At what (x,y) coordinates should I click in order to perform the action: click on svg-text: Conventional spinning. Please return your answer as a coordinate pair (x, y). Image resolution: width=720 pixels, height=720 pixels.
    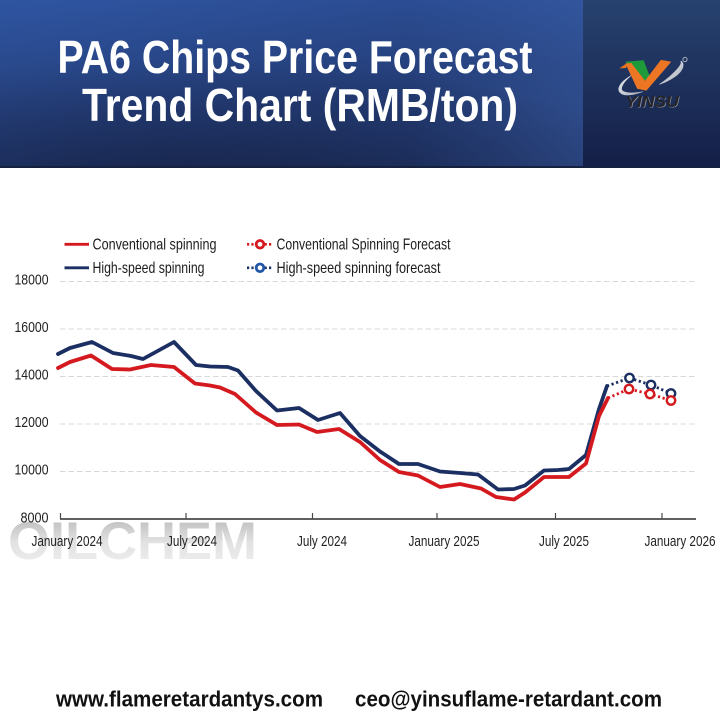
    Looking at the image, I should click on (155, 245).